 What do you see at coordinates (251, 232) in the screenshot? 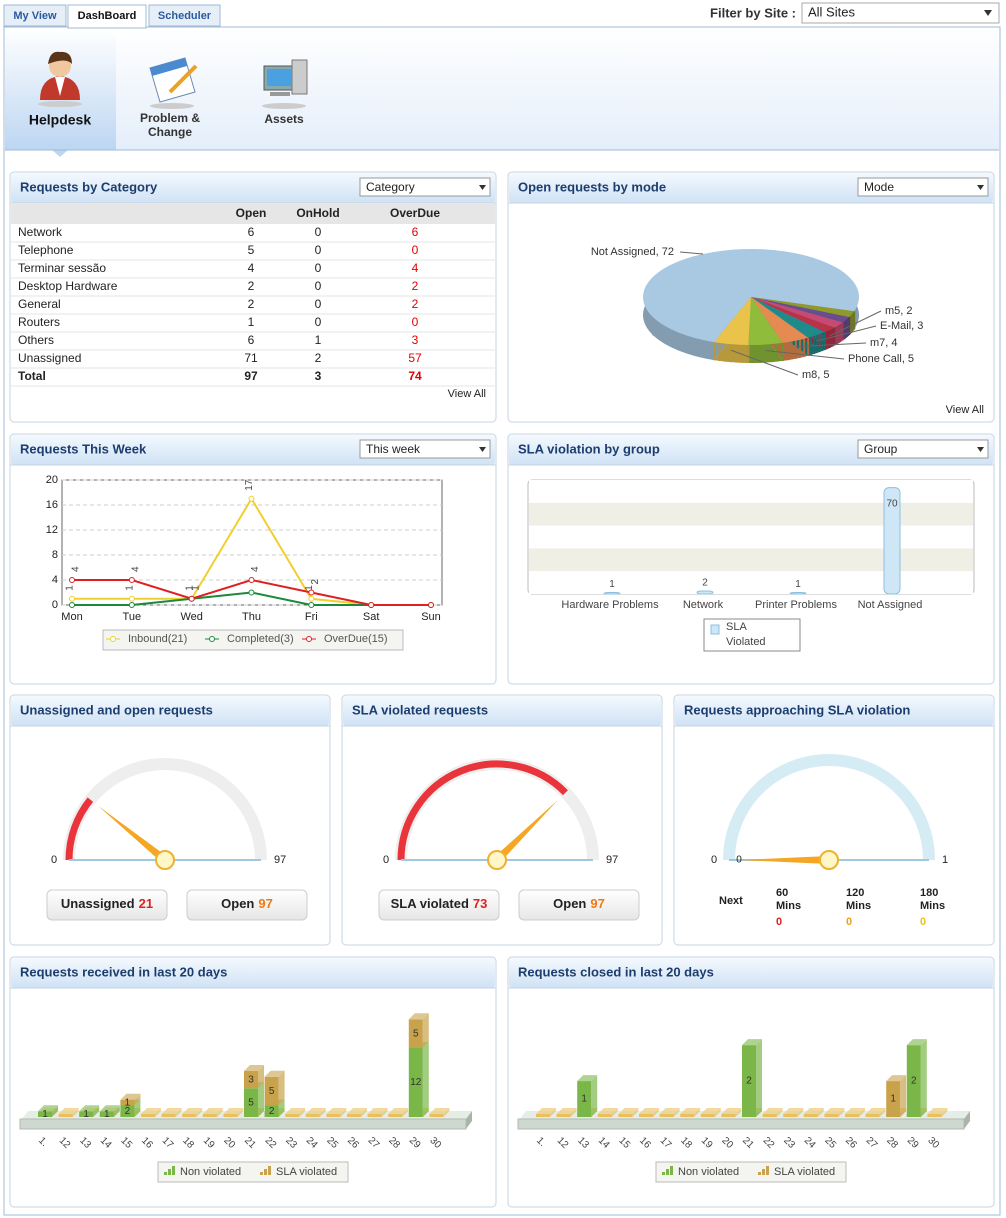
I see `cell: 6` at bounding box center [251, 232].